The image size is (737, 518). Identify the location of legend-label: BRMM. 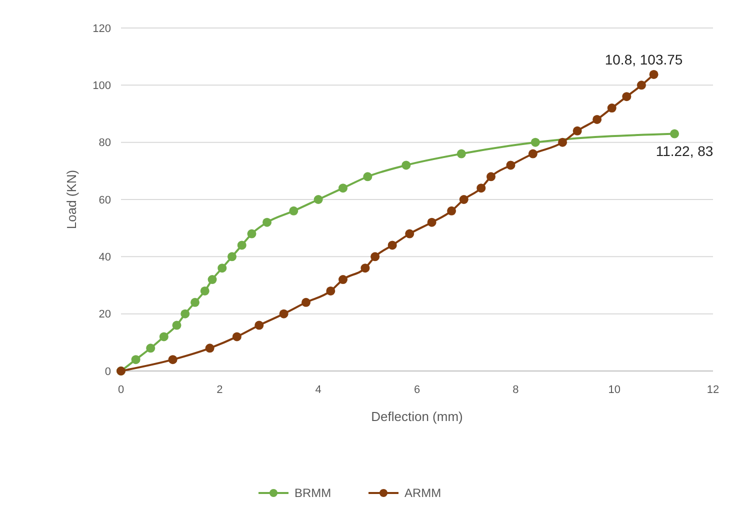
(313, 493).